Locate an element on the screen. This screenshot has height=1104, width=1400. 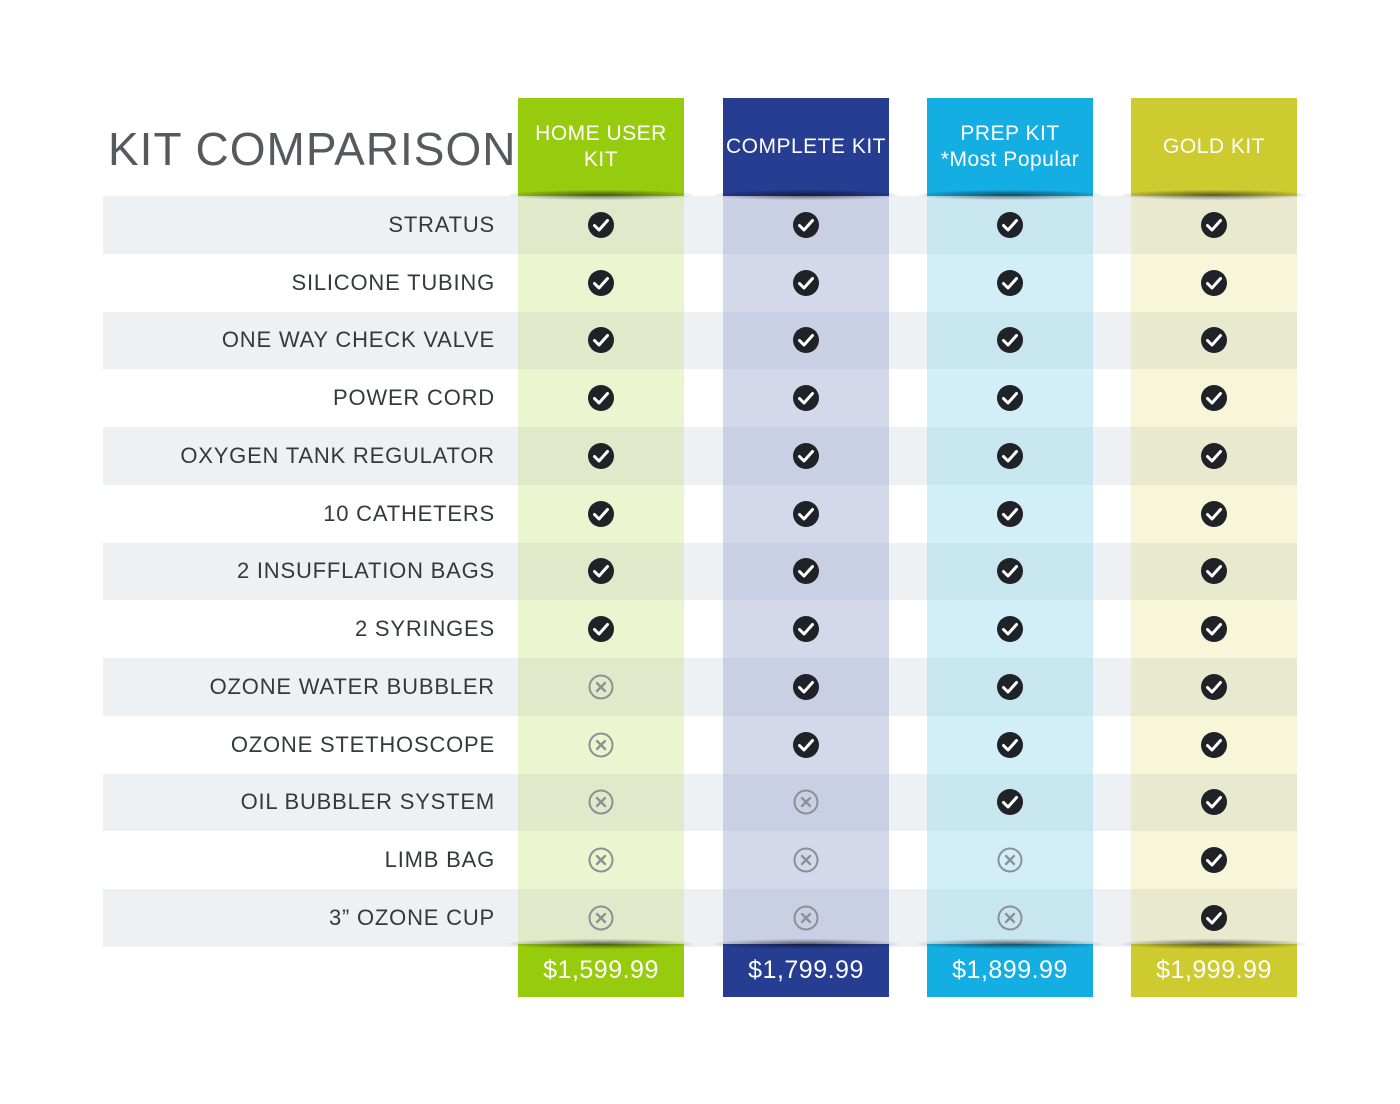
feature-label: 2 INSUFFLATION BAGS is located at coordinates (365, 571).